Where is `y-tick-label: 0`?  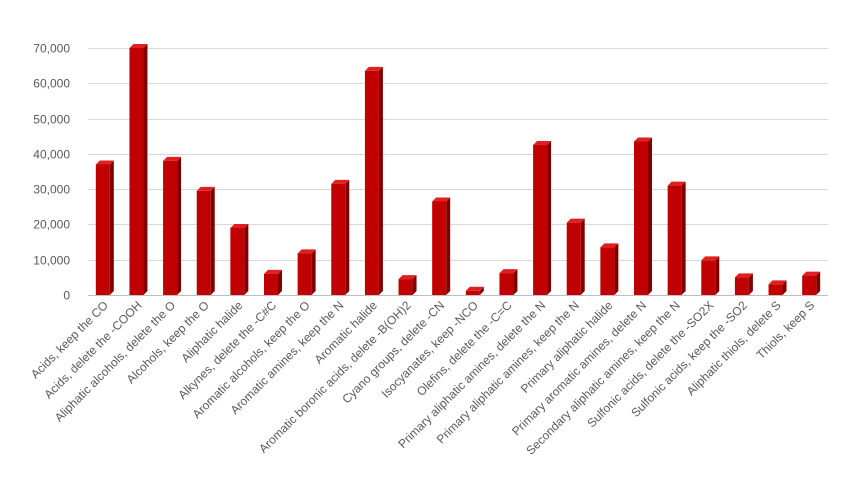
y-tick-label: 0 is located at coordinates (66, 296).